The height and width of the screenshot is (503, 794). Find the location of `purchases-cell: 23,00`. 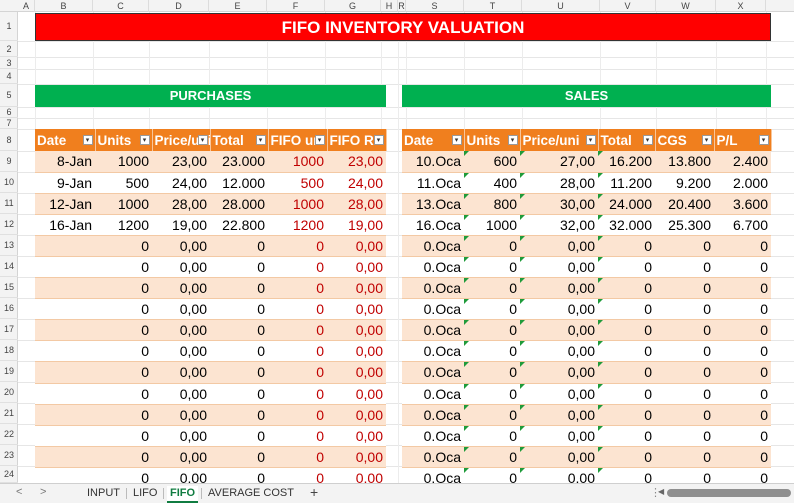

purchases-cell: 23,00 is located at coordinates (181, 162).